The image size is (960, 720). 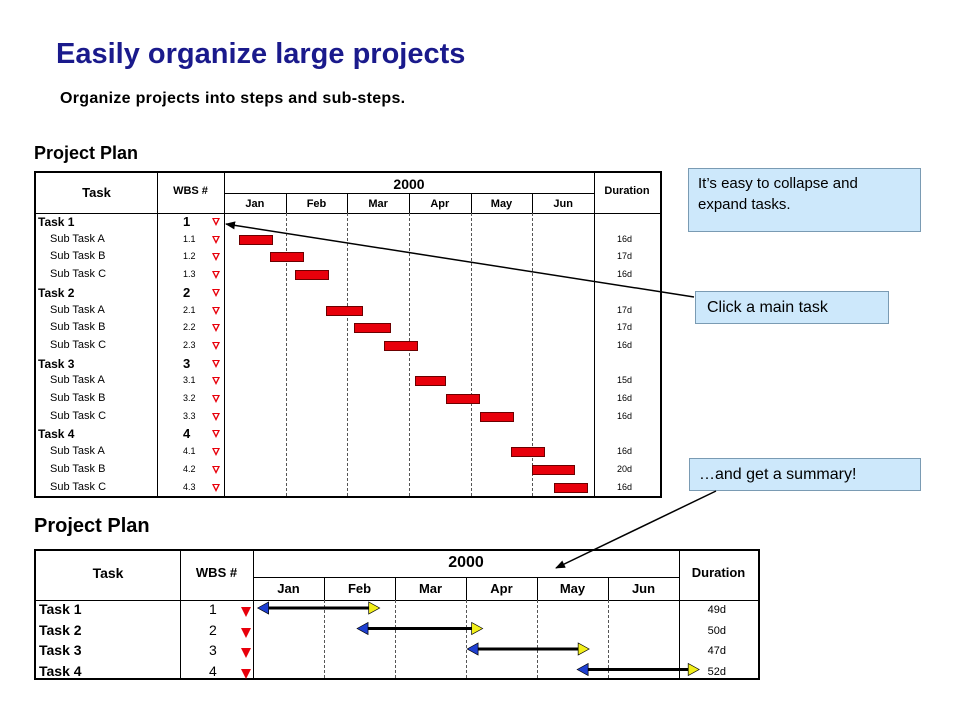 What do you see at coordinates (189, 415) in the screenshot?
I see `wbs-number: 3.3` at bounding box center [189, 415].